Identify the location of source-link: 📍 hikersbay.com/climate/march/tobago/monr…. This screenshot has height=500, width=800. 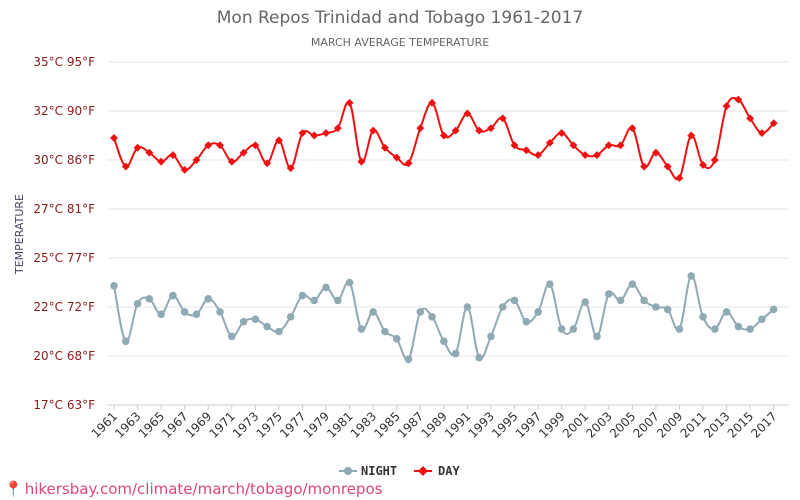
(193, 489).